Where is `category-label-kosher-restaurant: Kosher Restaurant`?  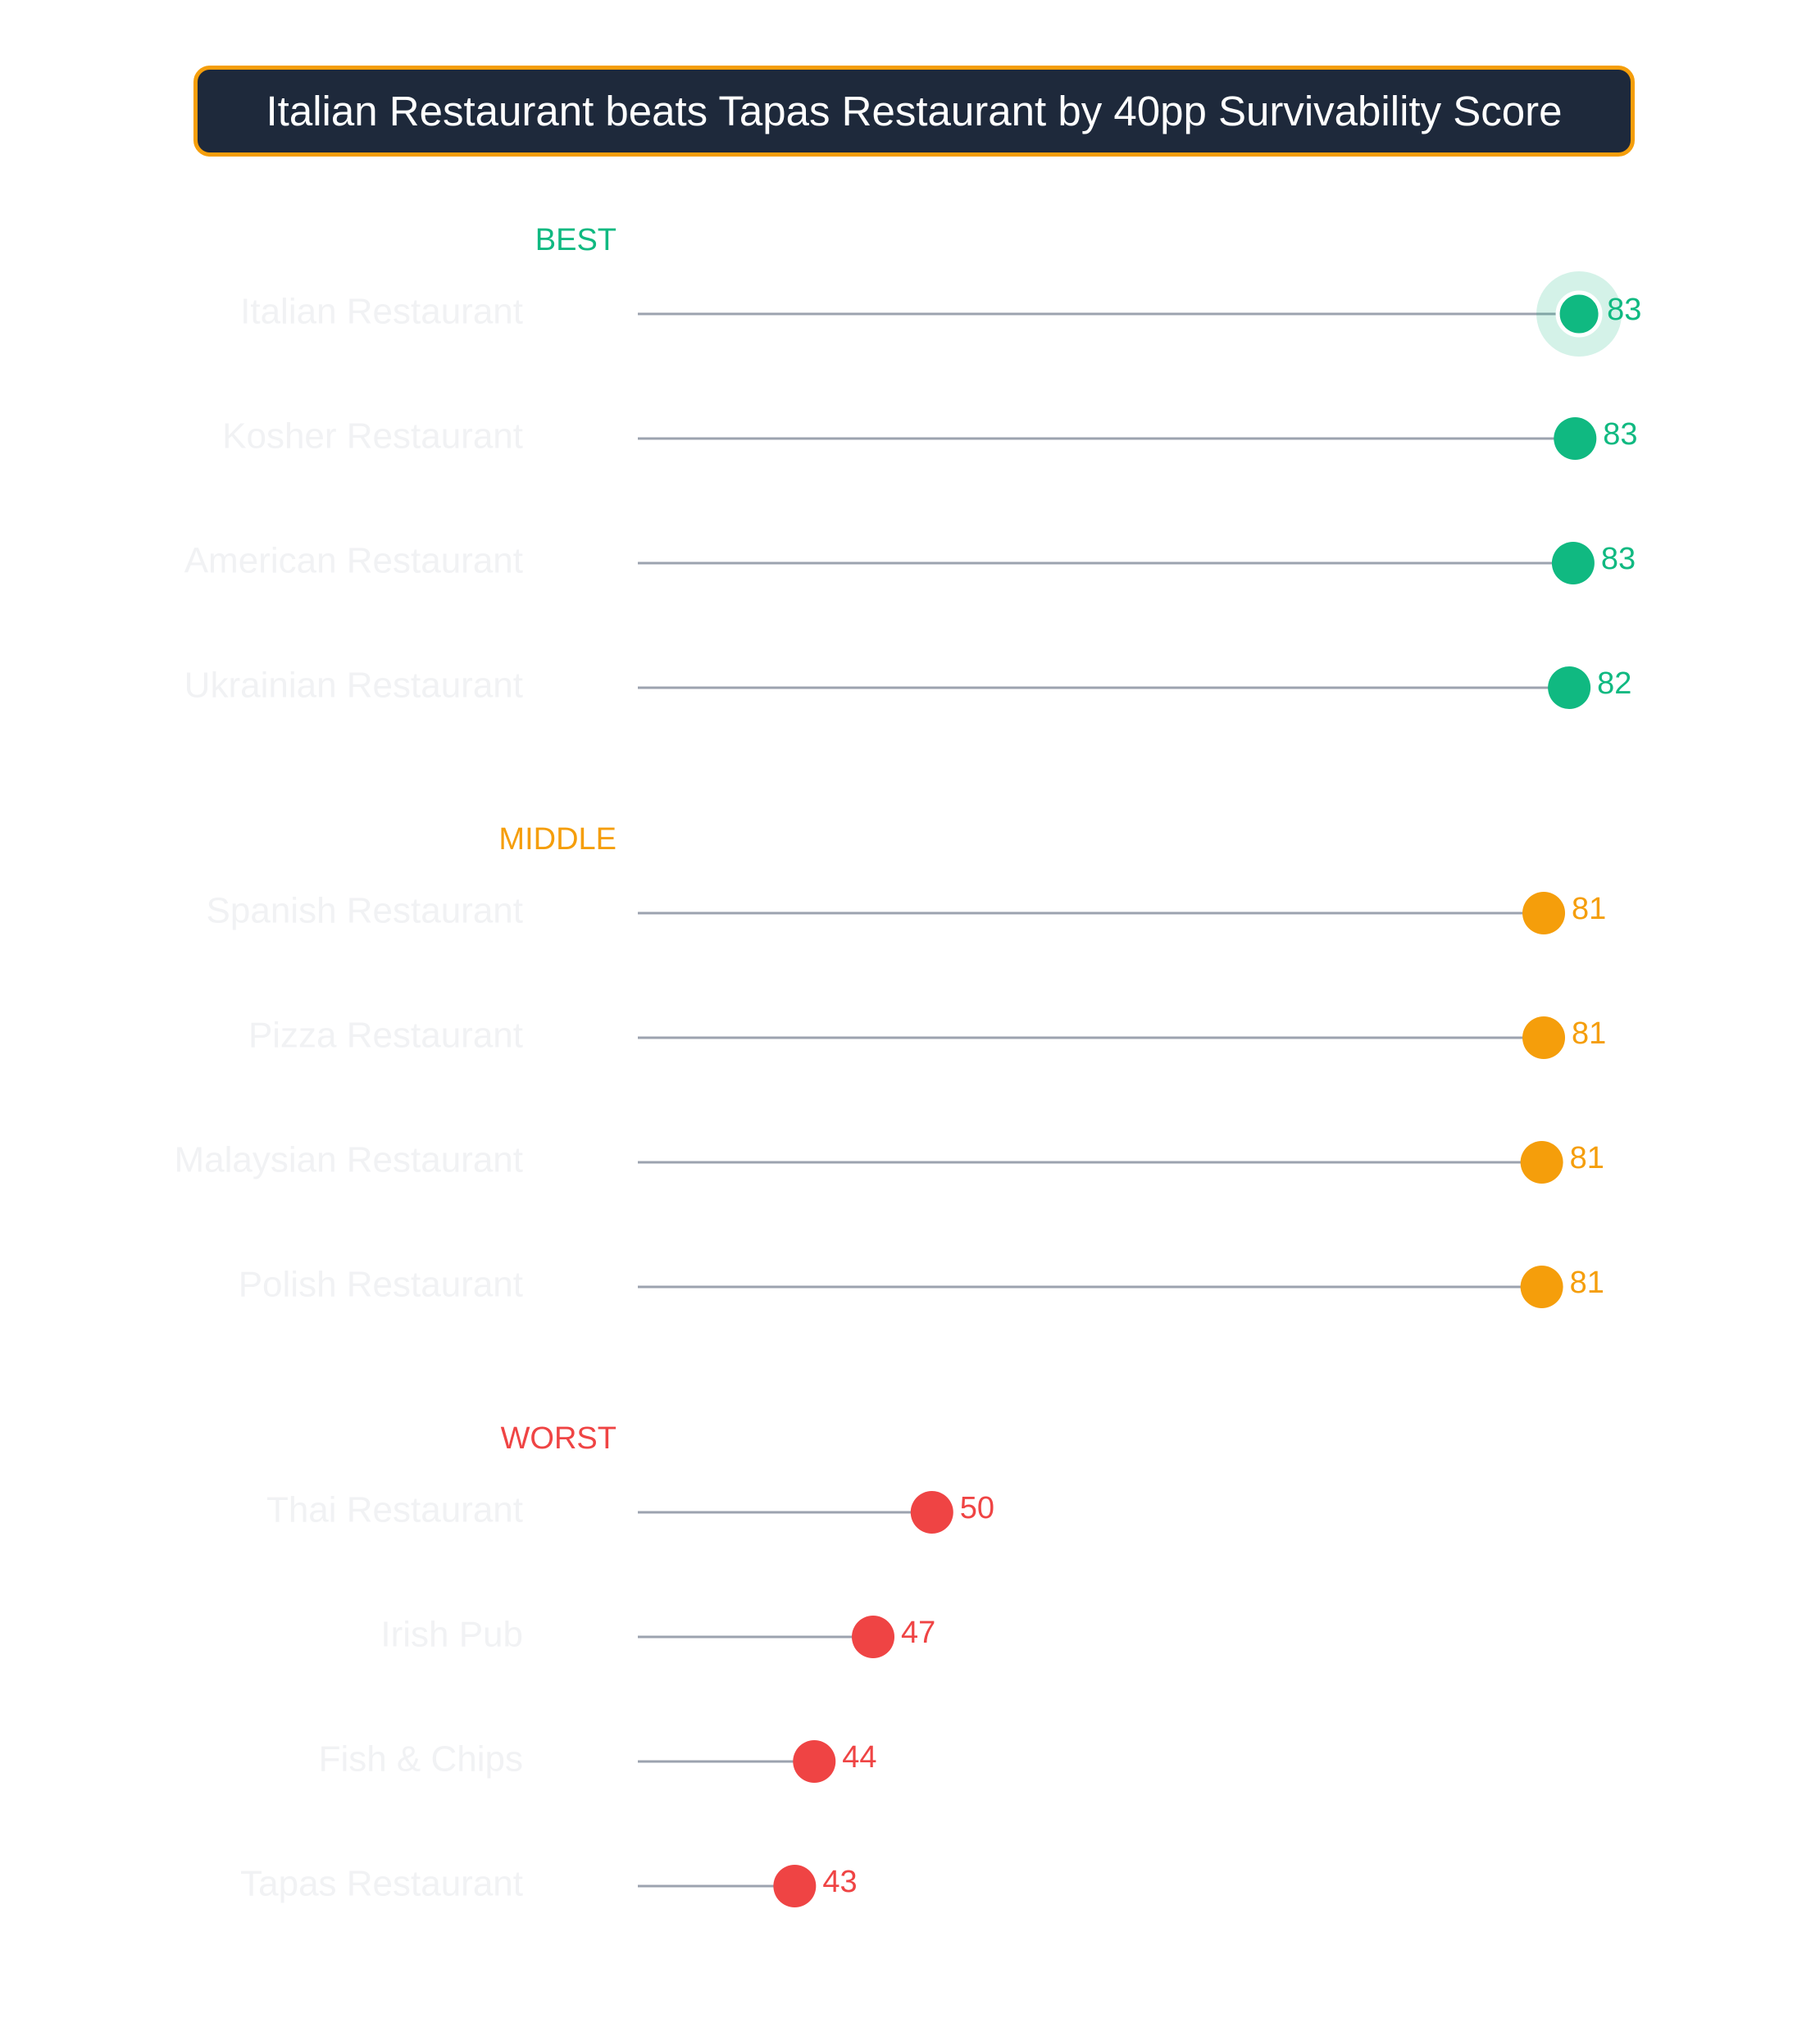
category-label-kosher-restaurant: Kosher Restaurant is located at coordinates (372, 436).